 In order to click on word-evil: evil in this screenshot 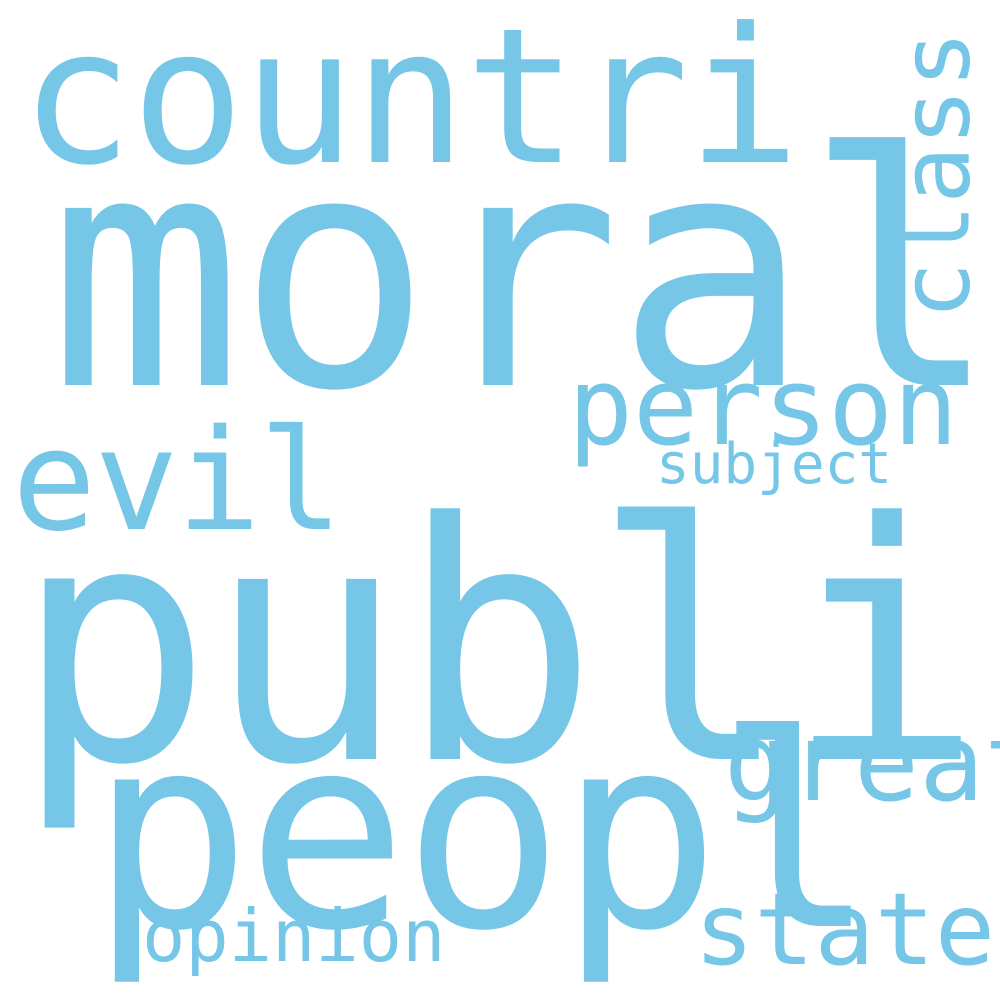, I will do `click(177, 481)`.